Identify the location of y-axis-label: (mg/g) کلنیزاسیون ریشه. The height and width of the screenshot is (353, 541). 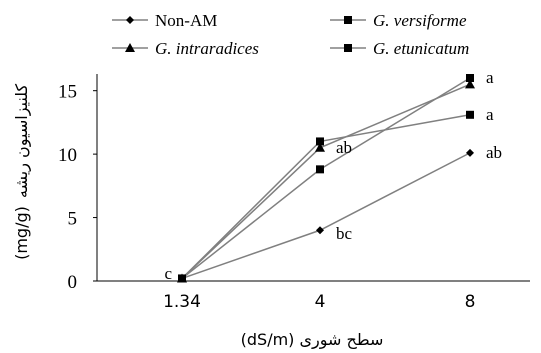
(22, 172).